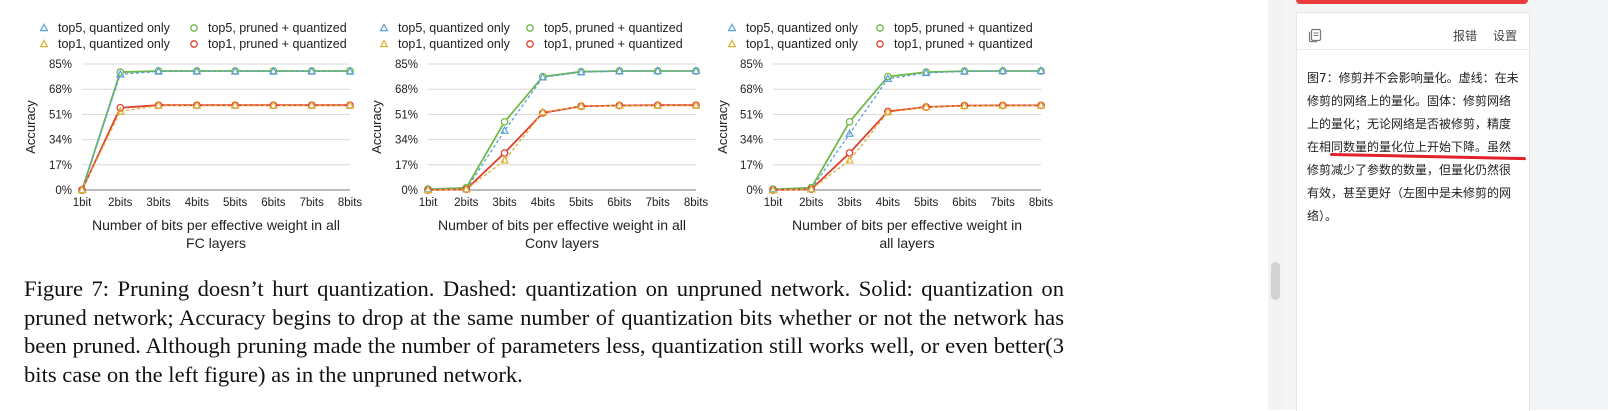 The width and height of the screenshot is (1608, 411). I want to click on x-axis-title: Number of bits per effective weight in, so click(907, 225).